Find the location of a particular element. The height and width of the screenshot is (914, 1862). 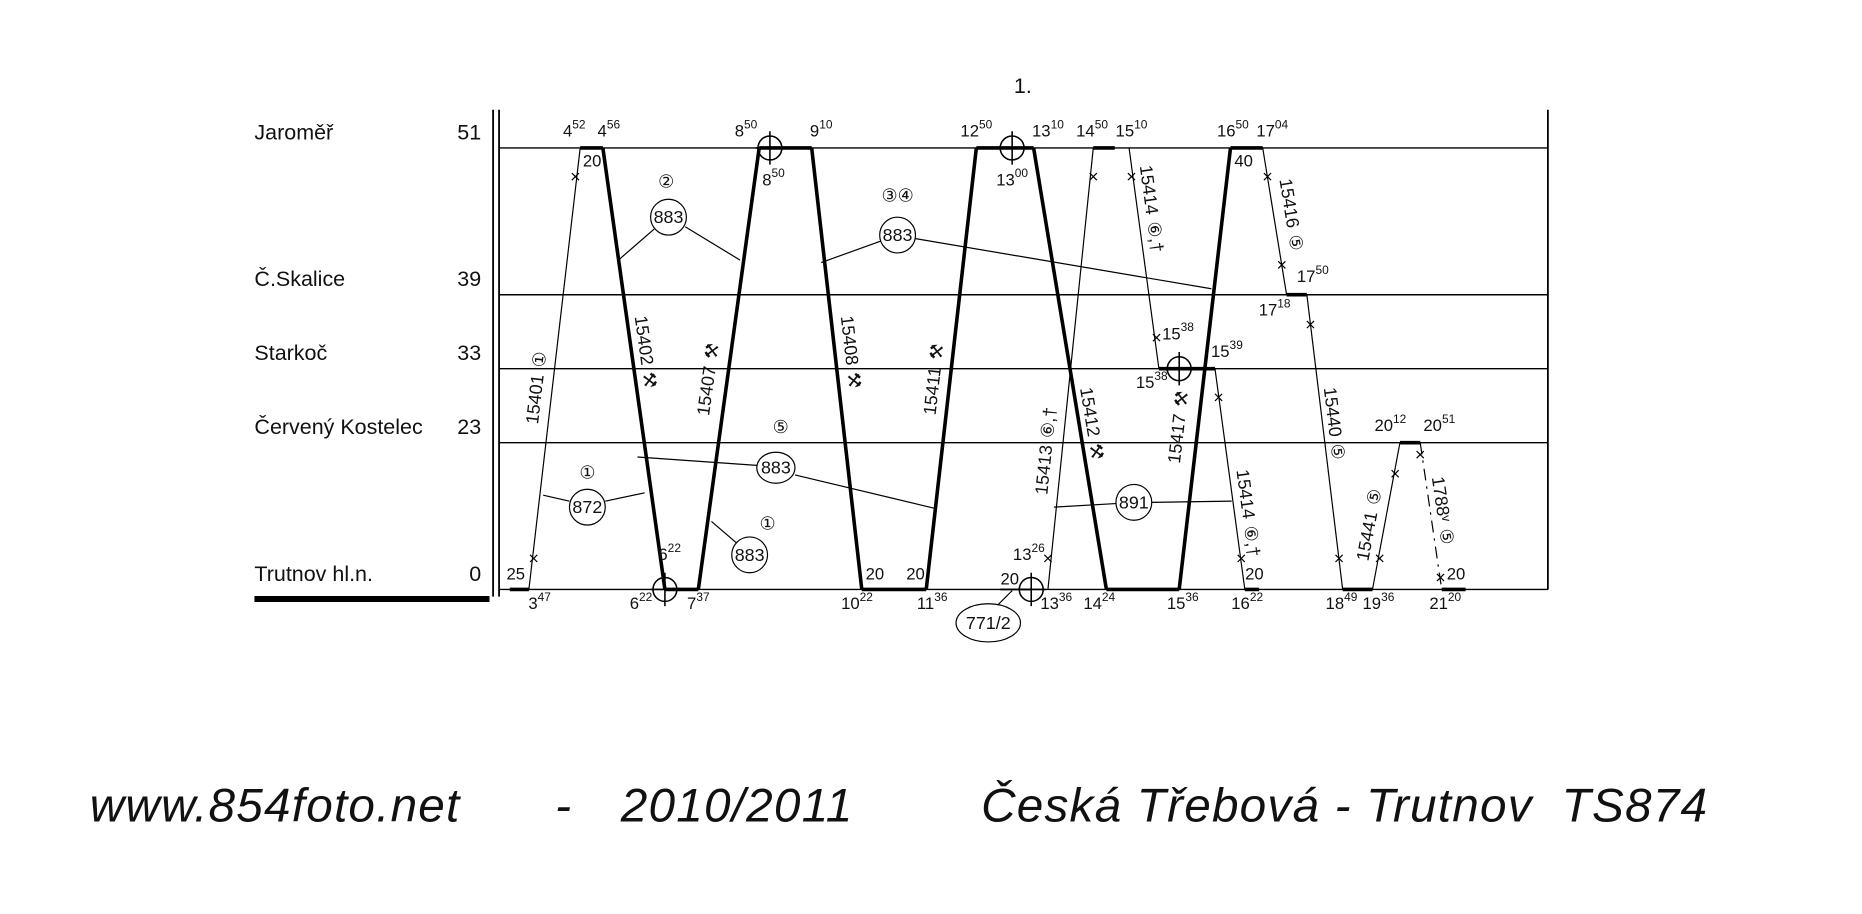

time-label: 1022 is located at coordinates (857, 601).